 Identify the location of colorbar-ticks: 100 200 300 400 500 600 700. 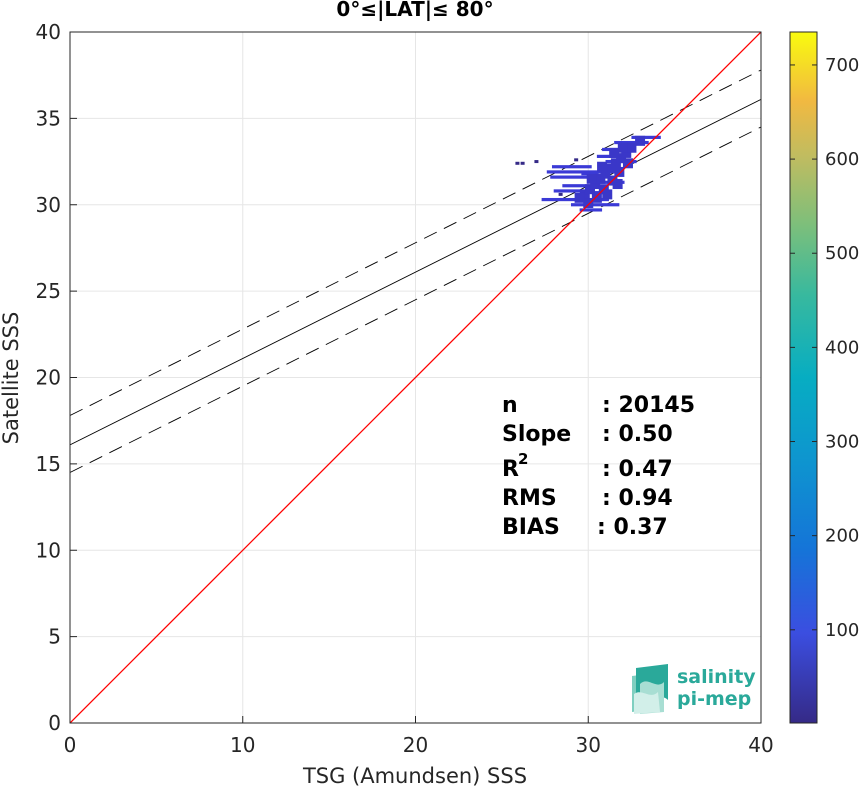
(824, 348).